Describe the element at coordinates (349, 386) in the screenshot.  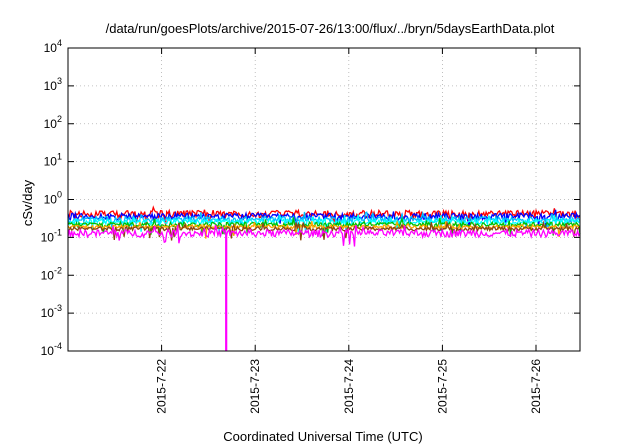
I see `x-tick-label: 2015-7-24` at that location.